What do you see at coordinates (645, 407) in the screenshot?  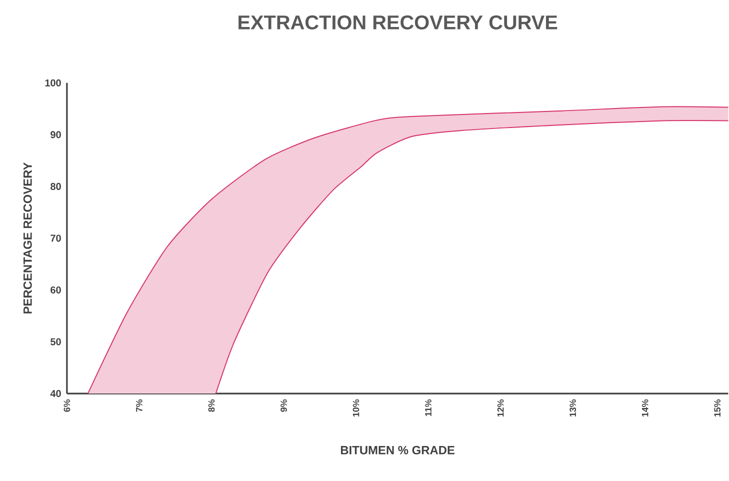 I see `x-tick-label: 14%` at bounding box center [645, 407].